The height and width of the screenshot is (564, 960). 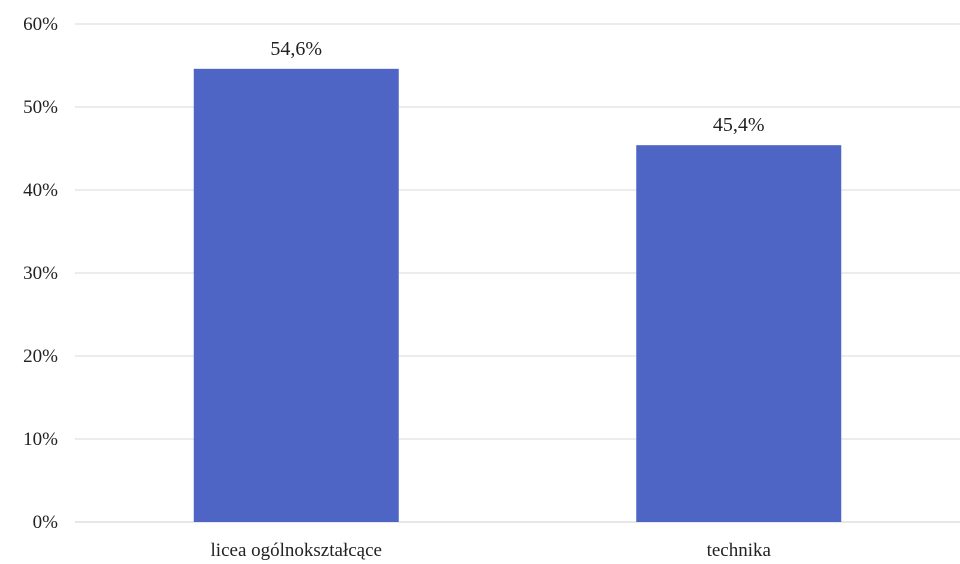 What do you see at coordinates (40, 190) in the screenshot?
I see `y-tick-label: 40%` at bounding box center [40, 190].